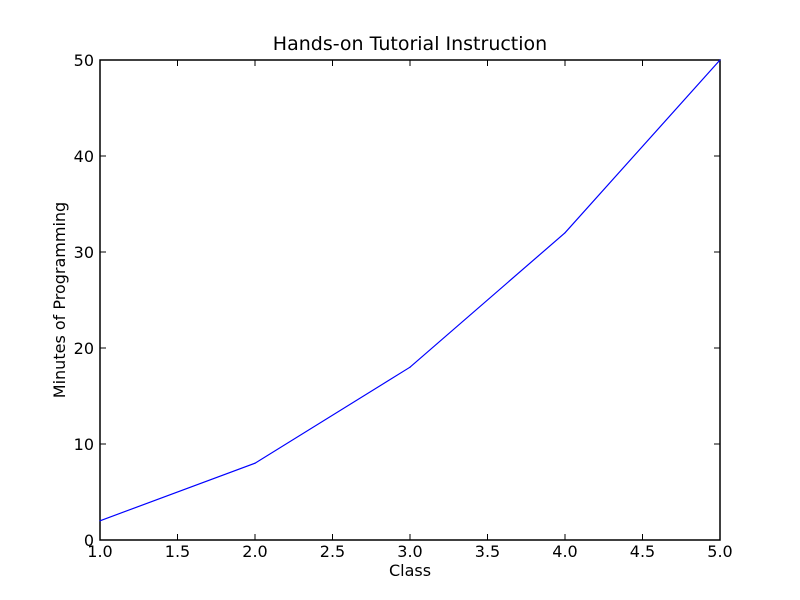  I want to click on x-tick-label: 2.0, so click(254, 551).